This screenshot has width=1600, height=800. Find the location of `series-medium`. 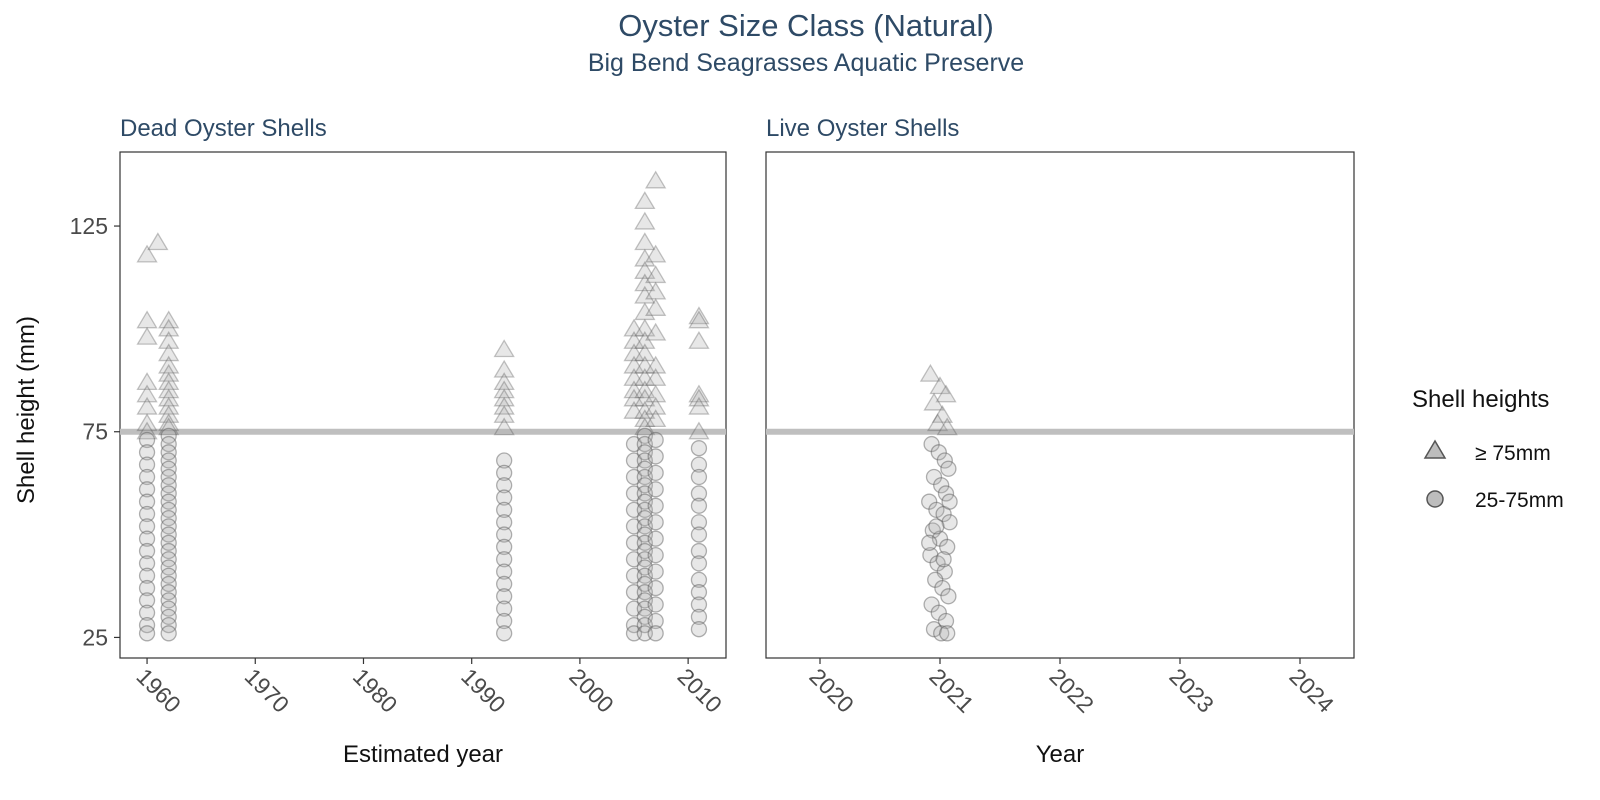

series-medium is located at coordinates (939, 538).